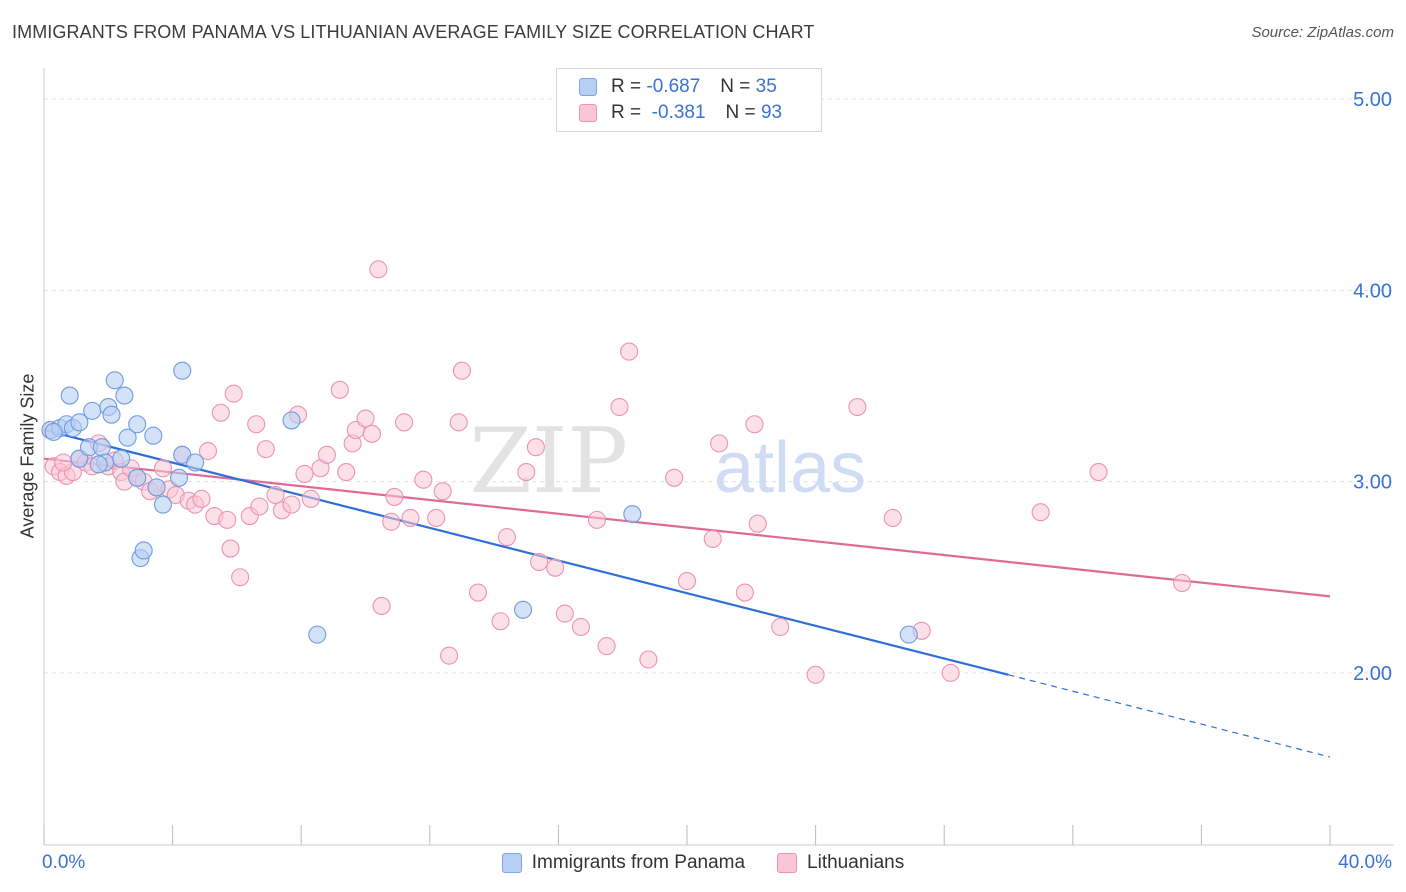  I want to click on panama-trend-extension, so click(1169, 716).